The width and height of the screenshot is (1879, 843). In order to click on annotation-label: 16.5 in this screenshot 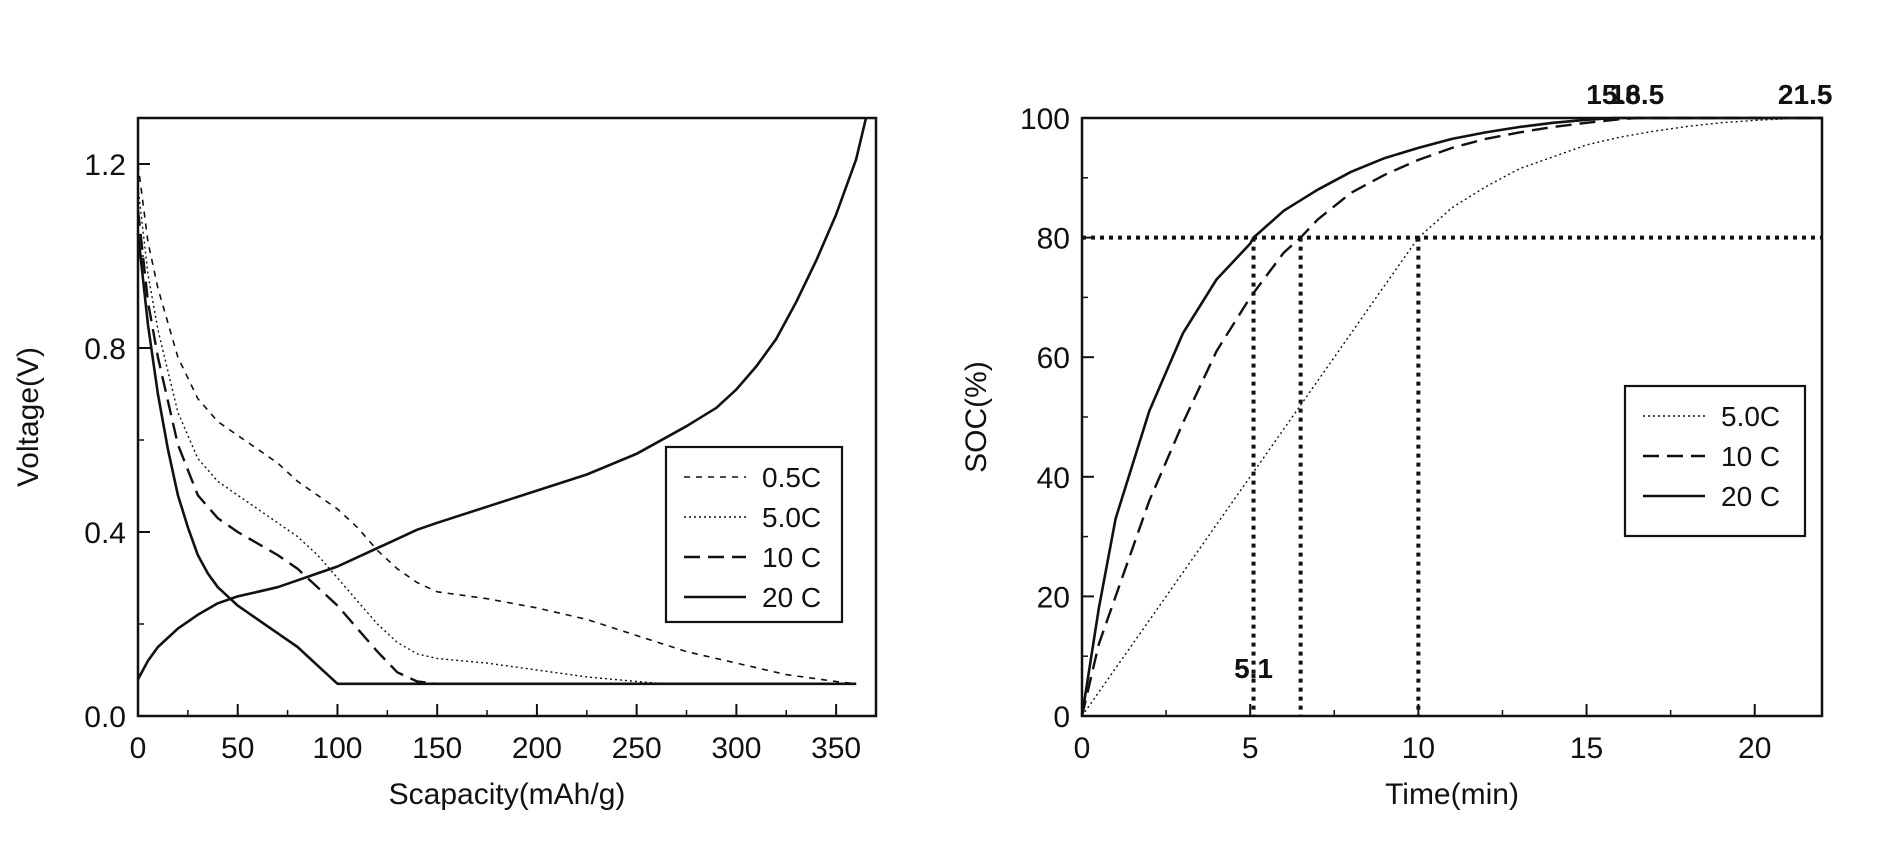, I will do `click(1637, 94)`.